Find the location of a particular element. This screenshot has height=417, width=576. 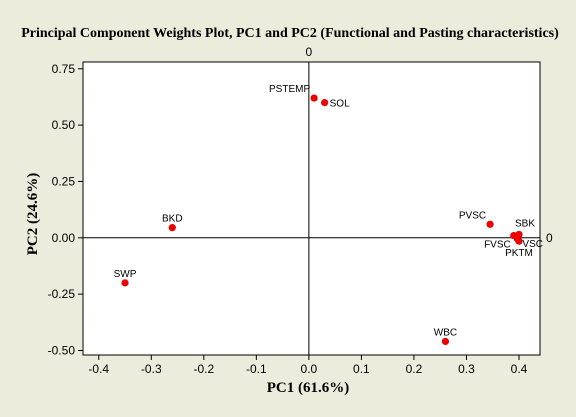

x-tick-label: -0.4 is located at coordinates (98, 369).